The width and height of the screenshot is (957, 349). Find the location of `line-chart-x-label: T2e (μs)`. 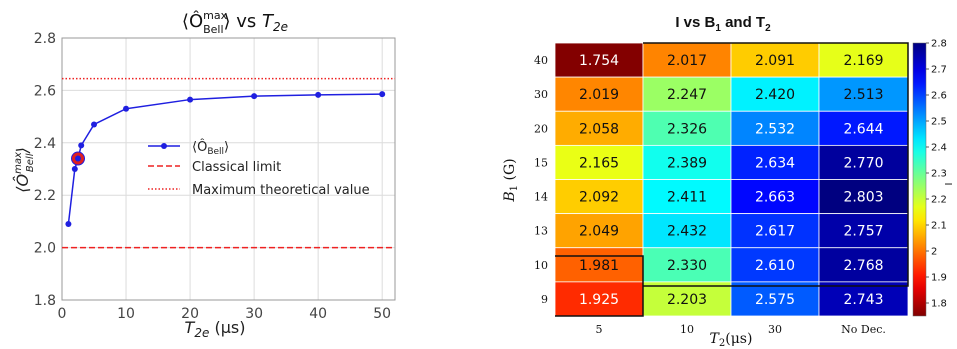

line-chart-x-label: T2e (μs) is located at coordinates (215, 329).